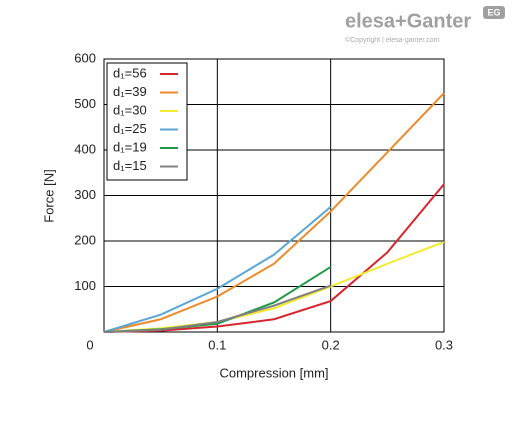  I want to click on y-tick-label: 300, so click(85, 194).